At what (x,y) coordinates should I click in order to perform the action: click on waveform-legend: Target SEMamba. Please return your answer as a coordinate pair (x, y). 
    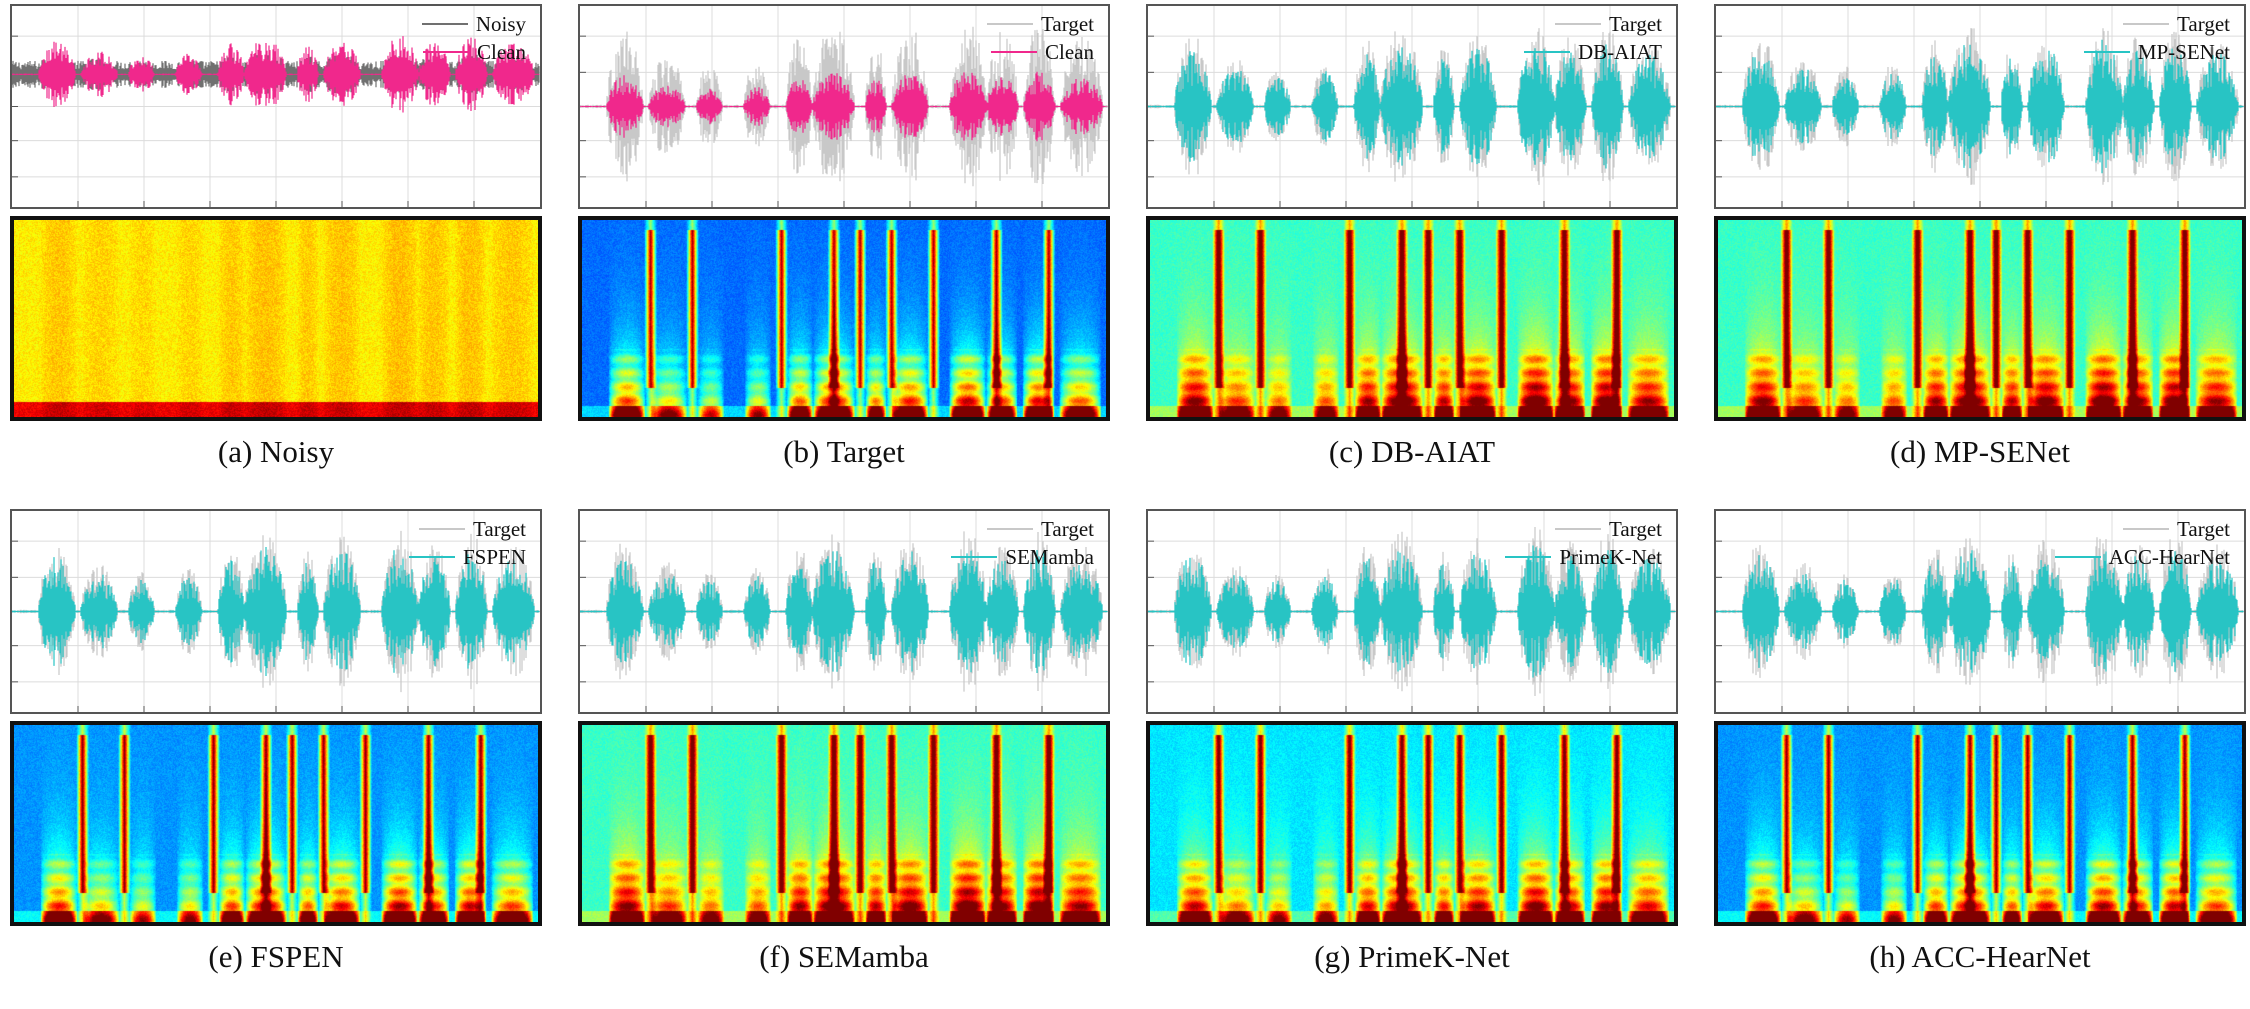
    Looking at the image, I should click on (1022, 543).